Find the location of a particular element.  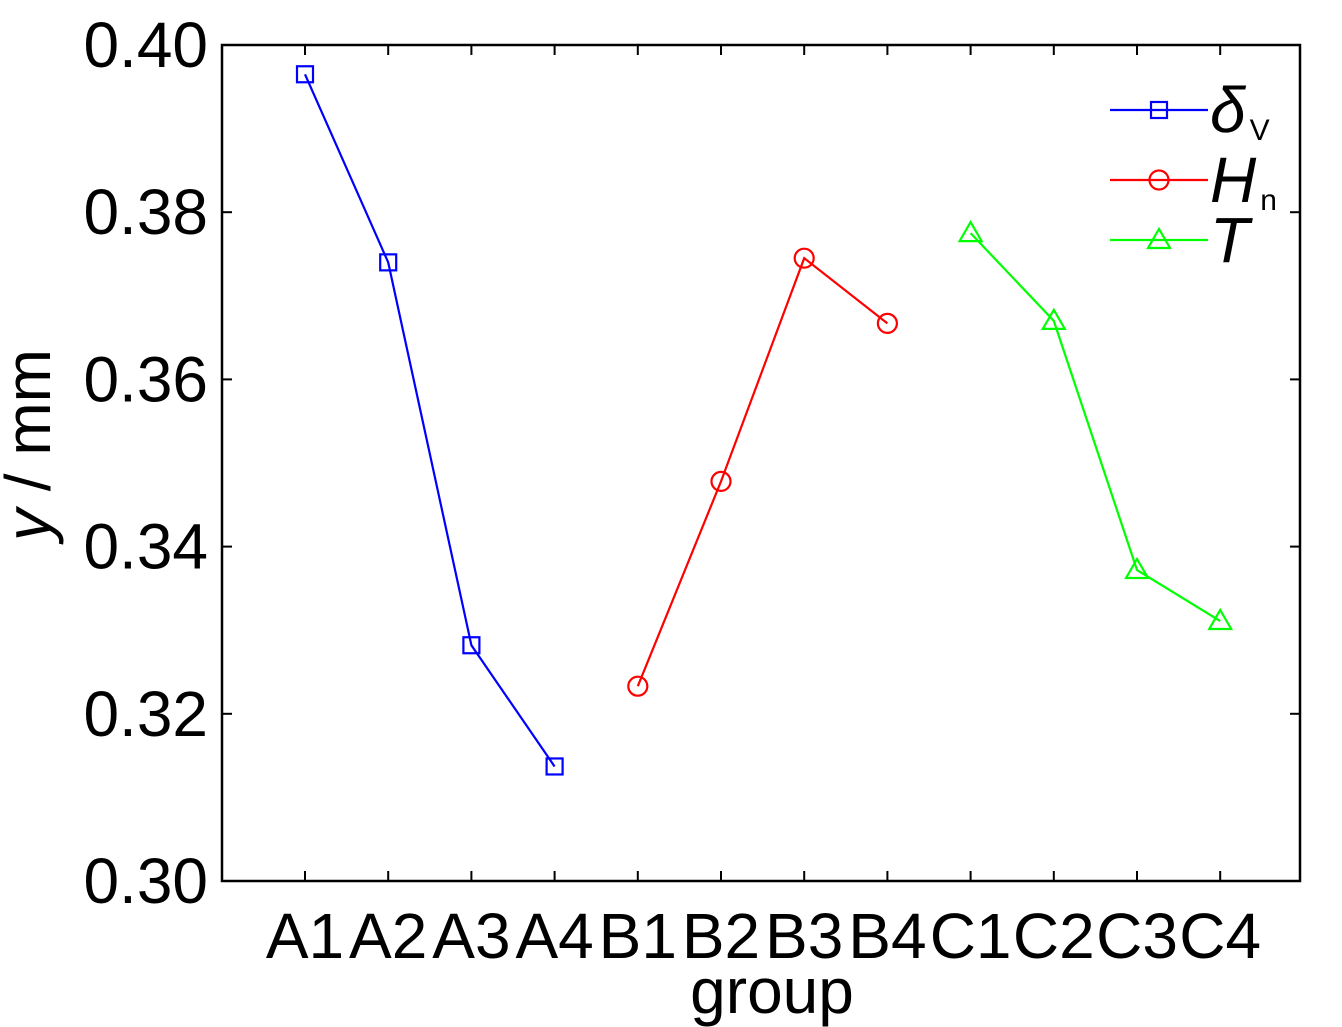

x-axis-title: group is located at coordinates (772, 991).